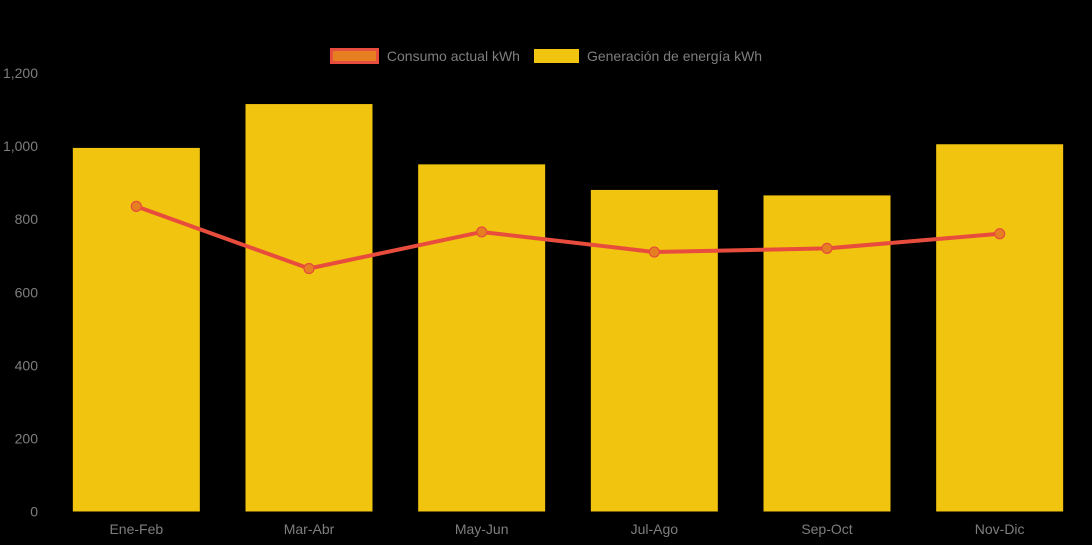  Describe the element at coordinates (655, 529) in the screenshot. I see `x-tick-label-jul-ago: Jul-Ago` at that location.